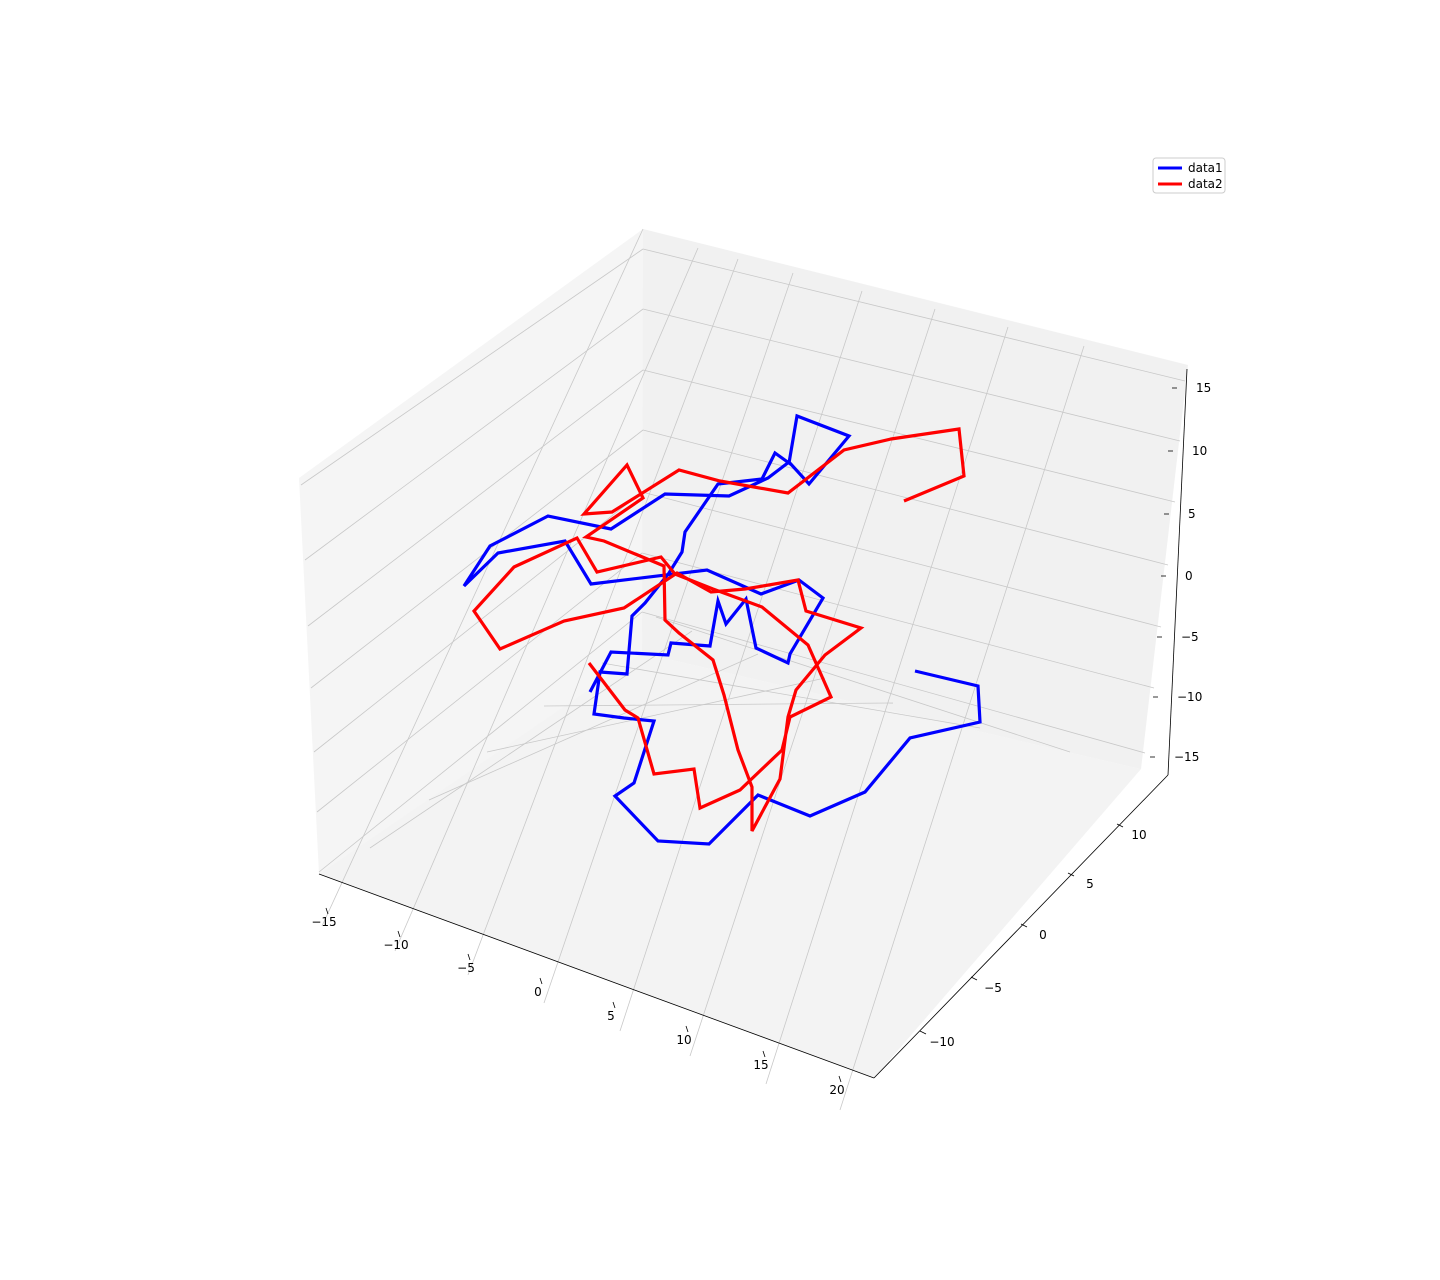  Describe the element at coordinates (538, 992) in the screenshot. I see `x-tick-label: 0` at that location.